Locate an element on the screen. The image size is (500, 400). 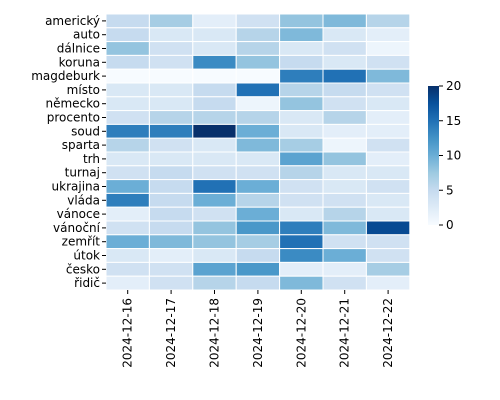
row-label: sparta is located at coordinates (81, 145).